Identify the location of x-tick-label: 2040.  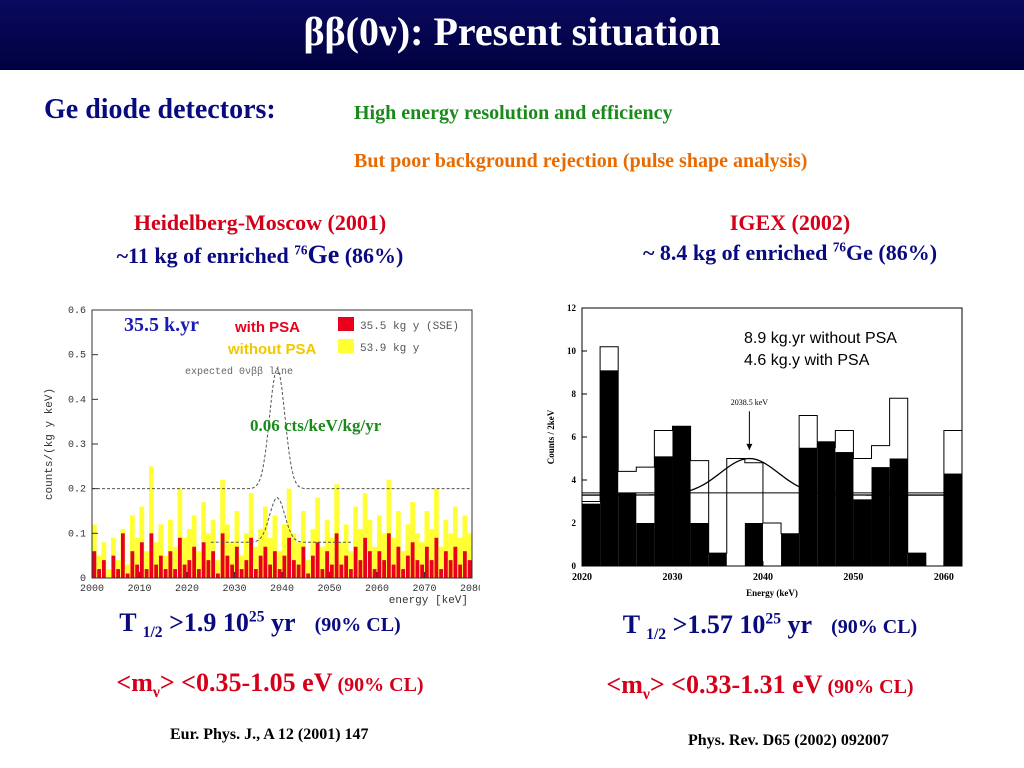
(282, 589).